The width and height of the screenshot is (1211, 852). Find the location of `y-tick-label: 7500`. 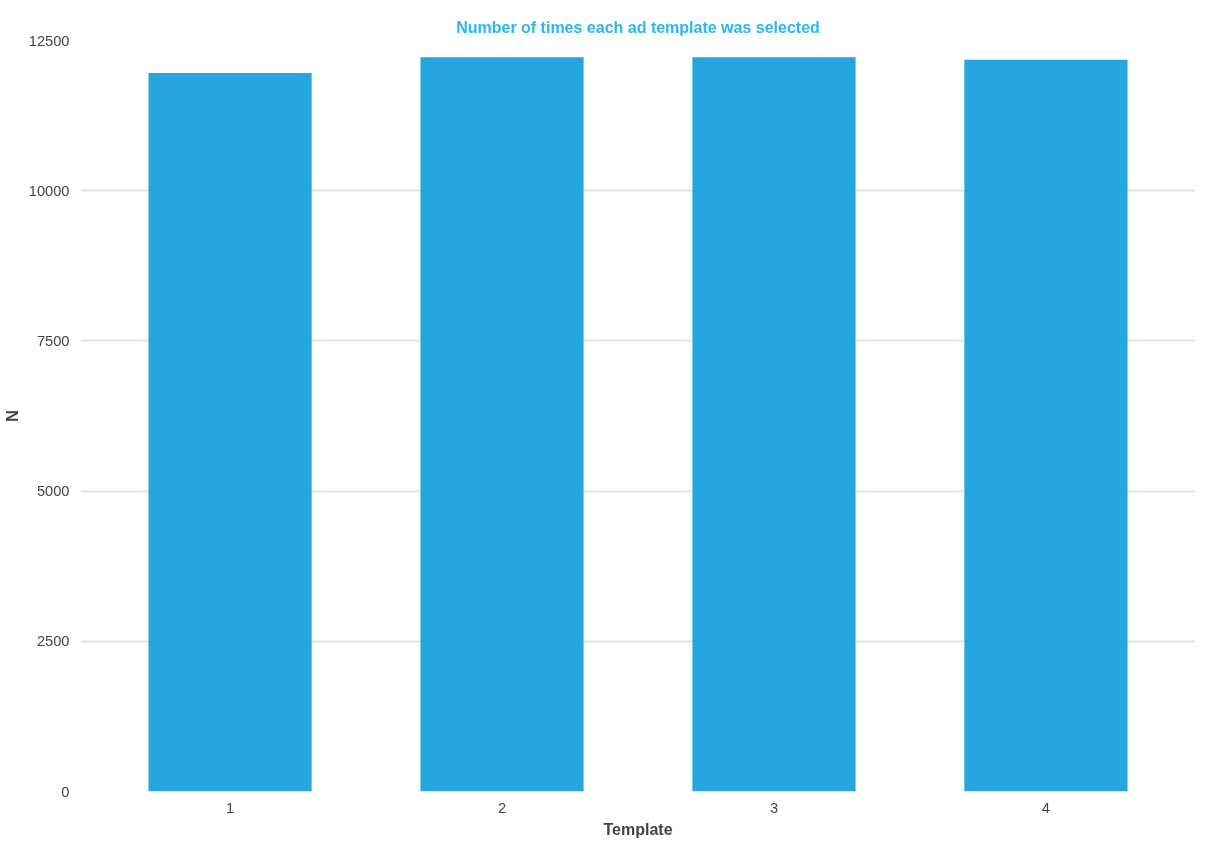

y-tick-label: 7500 is located at coordinates (53, 340).